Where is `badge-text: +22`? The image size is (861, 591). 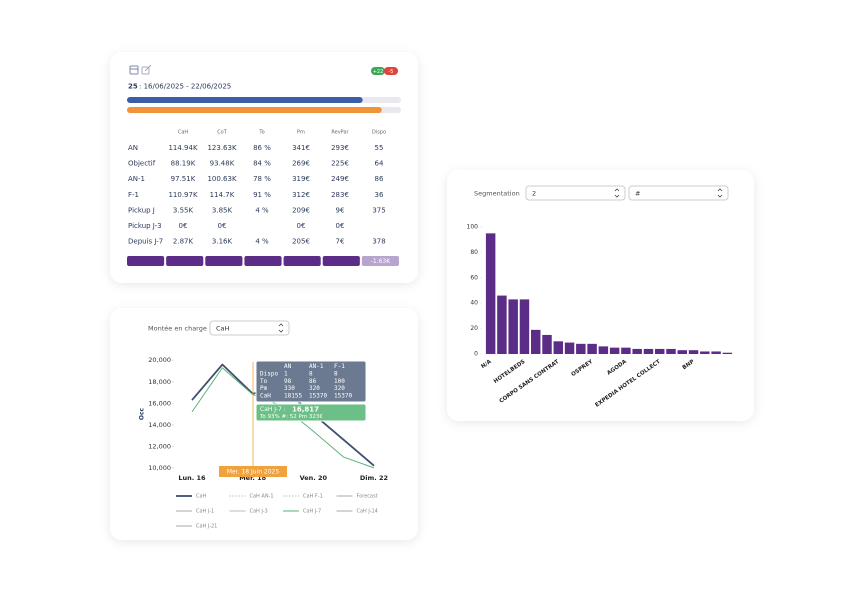 badge-text: +22 is located at coordinates (378, 72).